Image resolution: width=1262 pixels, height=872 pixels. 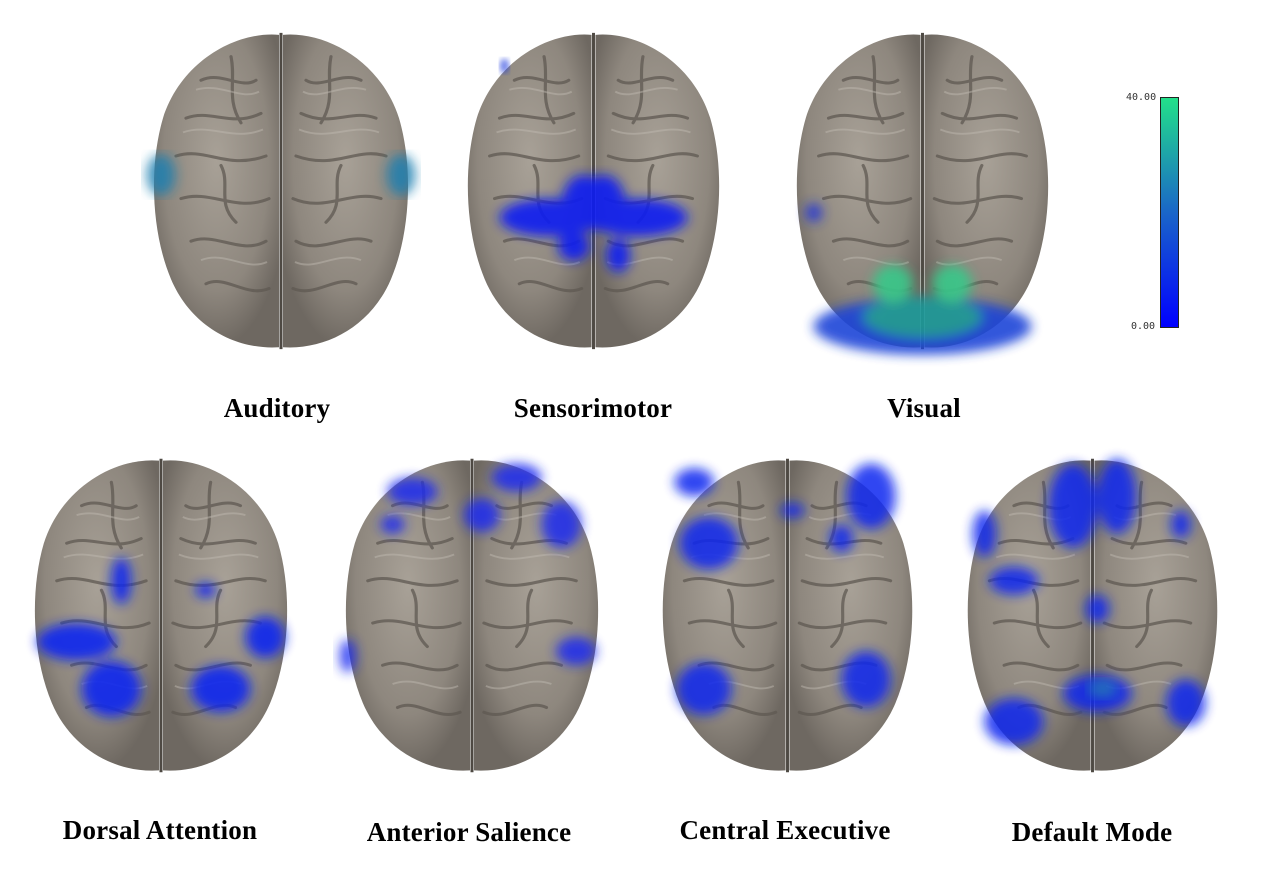 What do you see at coordinates (1092, 616) in the screenshot?
I see `brain-default-mode` at bounding box center [1092, 616].